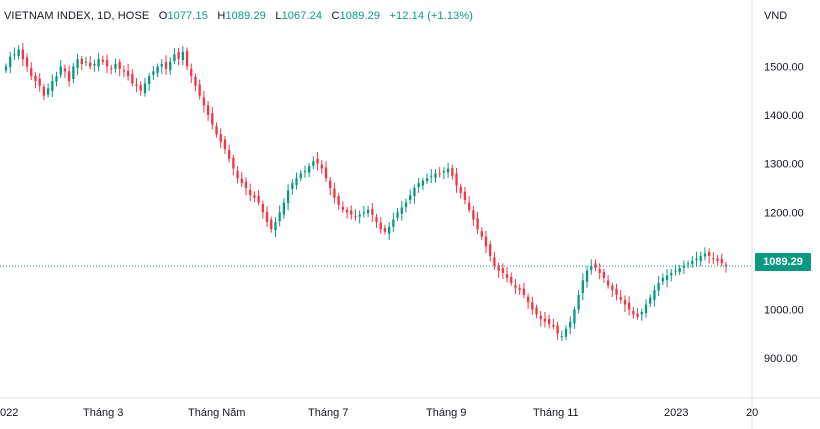 The image size is (820, 429). What do you see at coordinates (103, 413) in the screenshot?
I see `x-tick-label: Tháng 3` at bounding box center [103, 413].